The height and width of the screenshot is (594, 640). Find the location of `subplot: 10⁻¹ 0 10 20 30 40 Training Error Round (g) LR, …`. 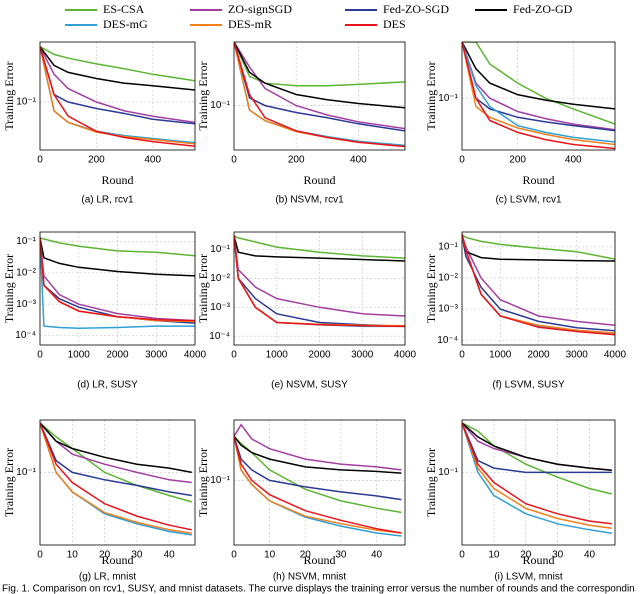

subplot: 10⁻¹ 0 10 20 30 40 Training Error Round (g) LR, … is located at coordinates (99, 501).